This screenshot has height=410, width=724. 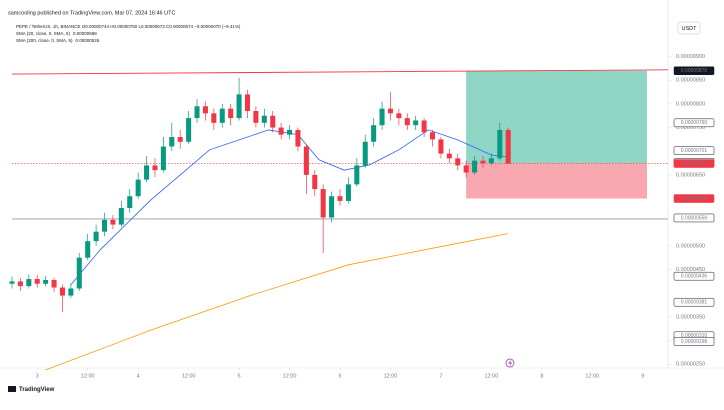 What do you see at coordinates (690, 365) in the screenshot?
I see `y-tick-label: 0.00000250` at bounding box center [690, 365].